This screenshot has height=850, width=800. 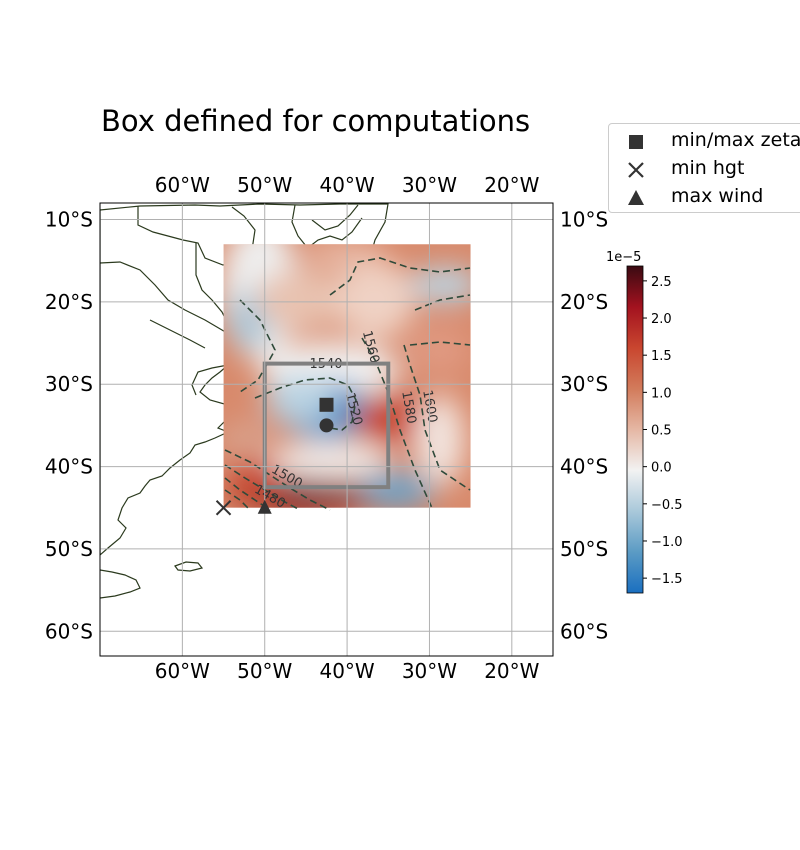 I want to click on colorbar-tick-label: 2.5, so click(x=661, y=282).